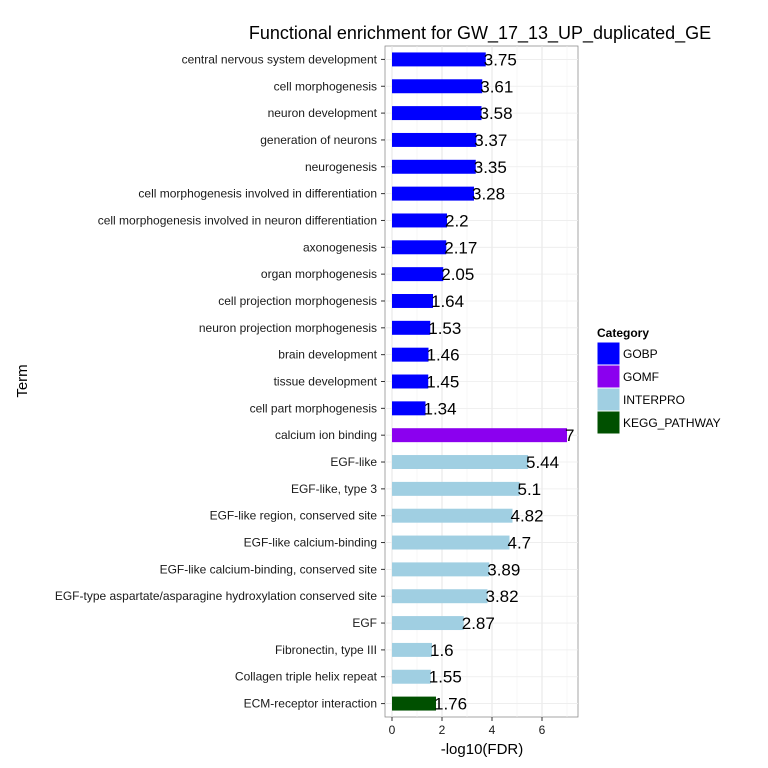 This screenshot has height=768, width=768. I want to click on term-label: EGF-like, so click(353, 462).